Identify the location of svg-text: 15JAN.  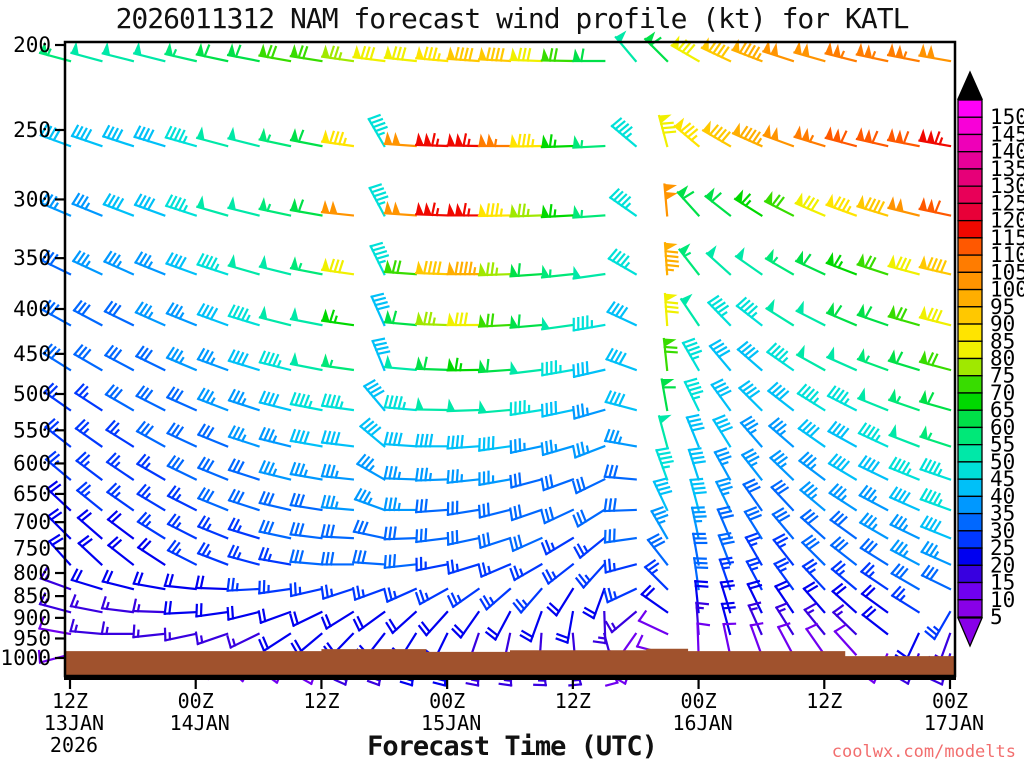
(451, 723).